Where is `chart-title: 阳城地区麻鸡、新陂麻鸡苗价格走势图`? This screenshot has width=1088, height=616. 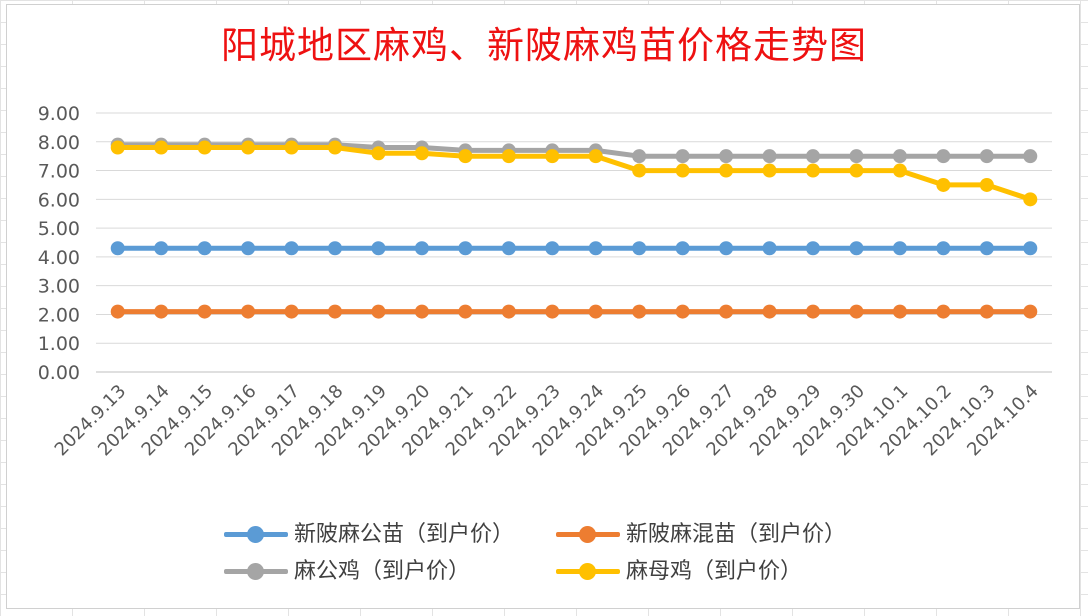
chart-title: 阳城地区麻鸡、新陂麻鸡苗价格走势图 is located at coordinates (544, 45).